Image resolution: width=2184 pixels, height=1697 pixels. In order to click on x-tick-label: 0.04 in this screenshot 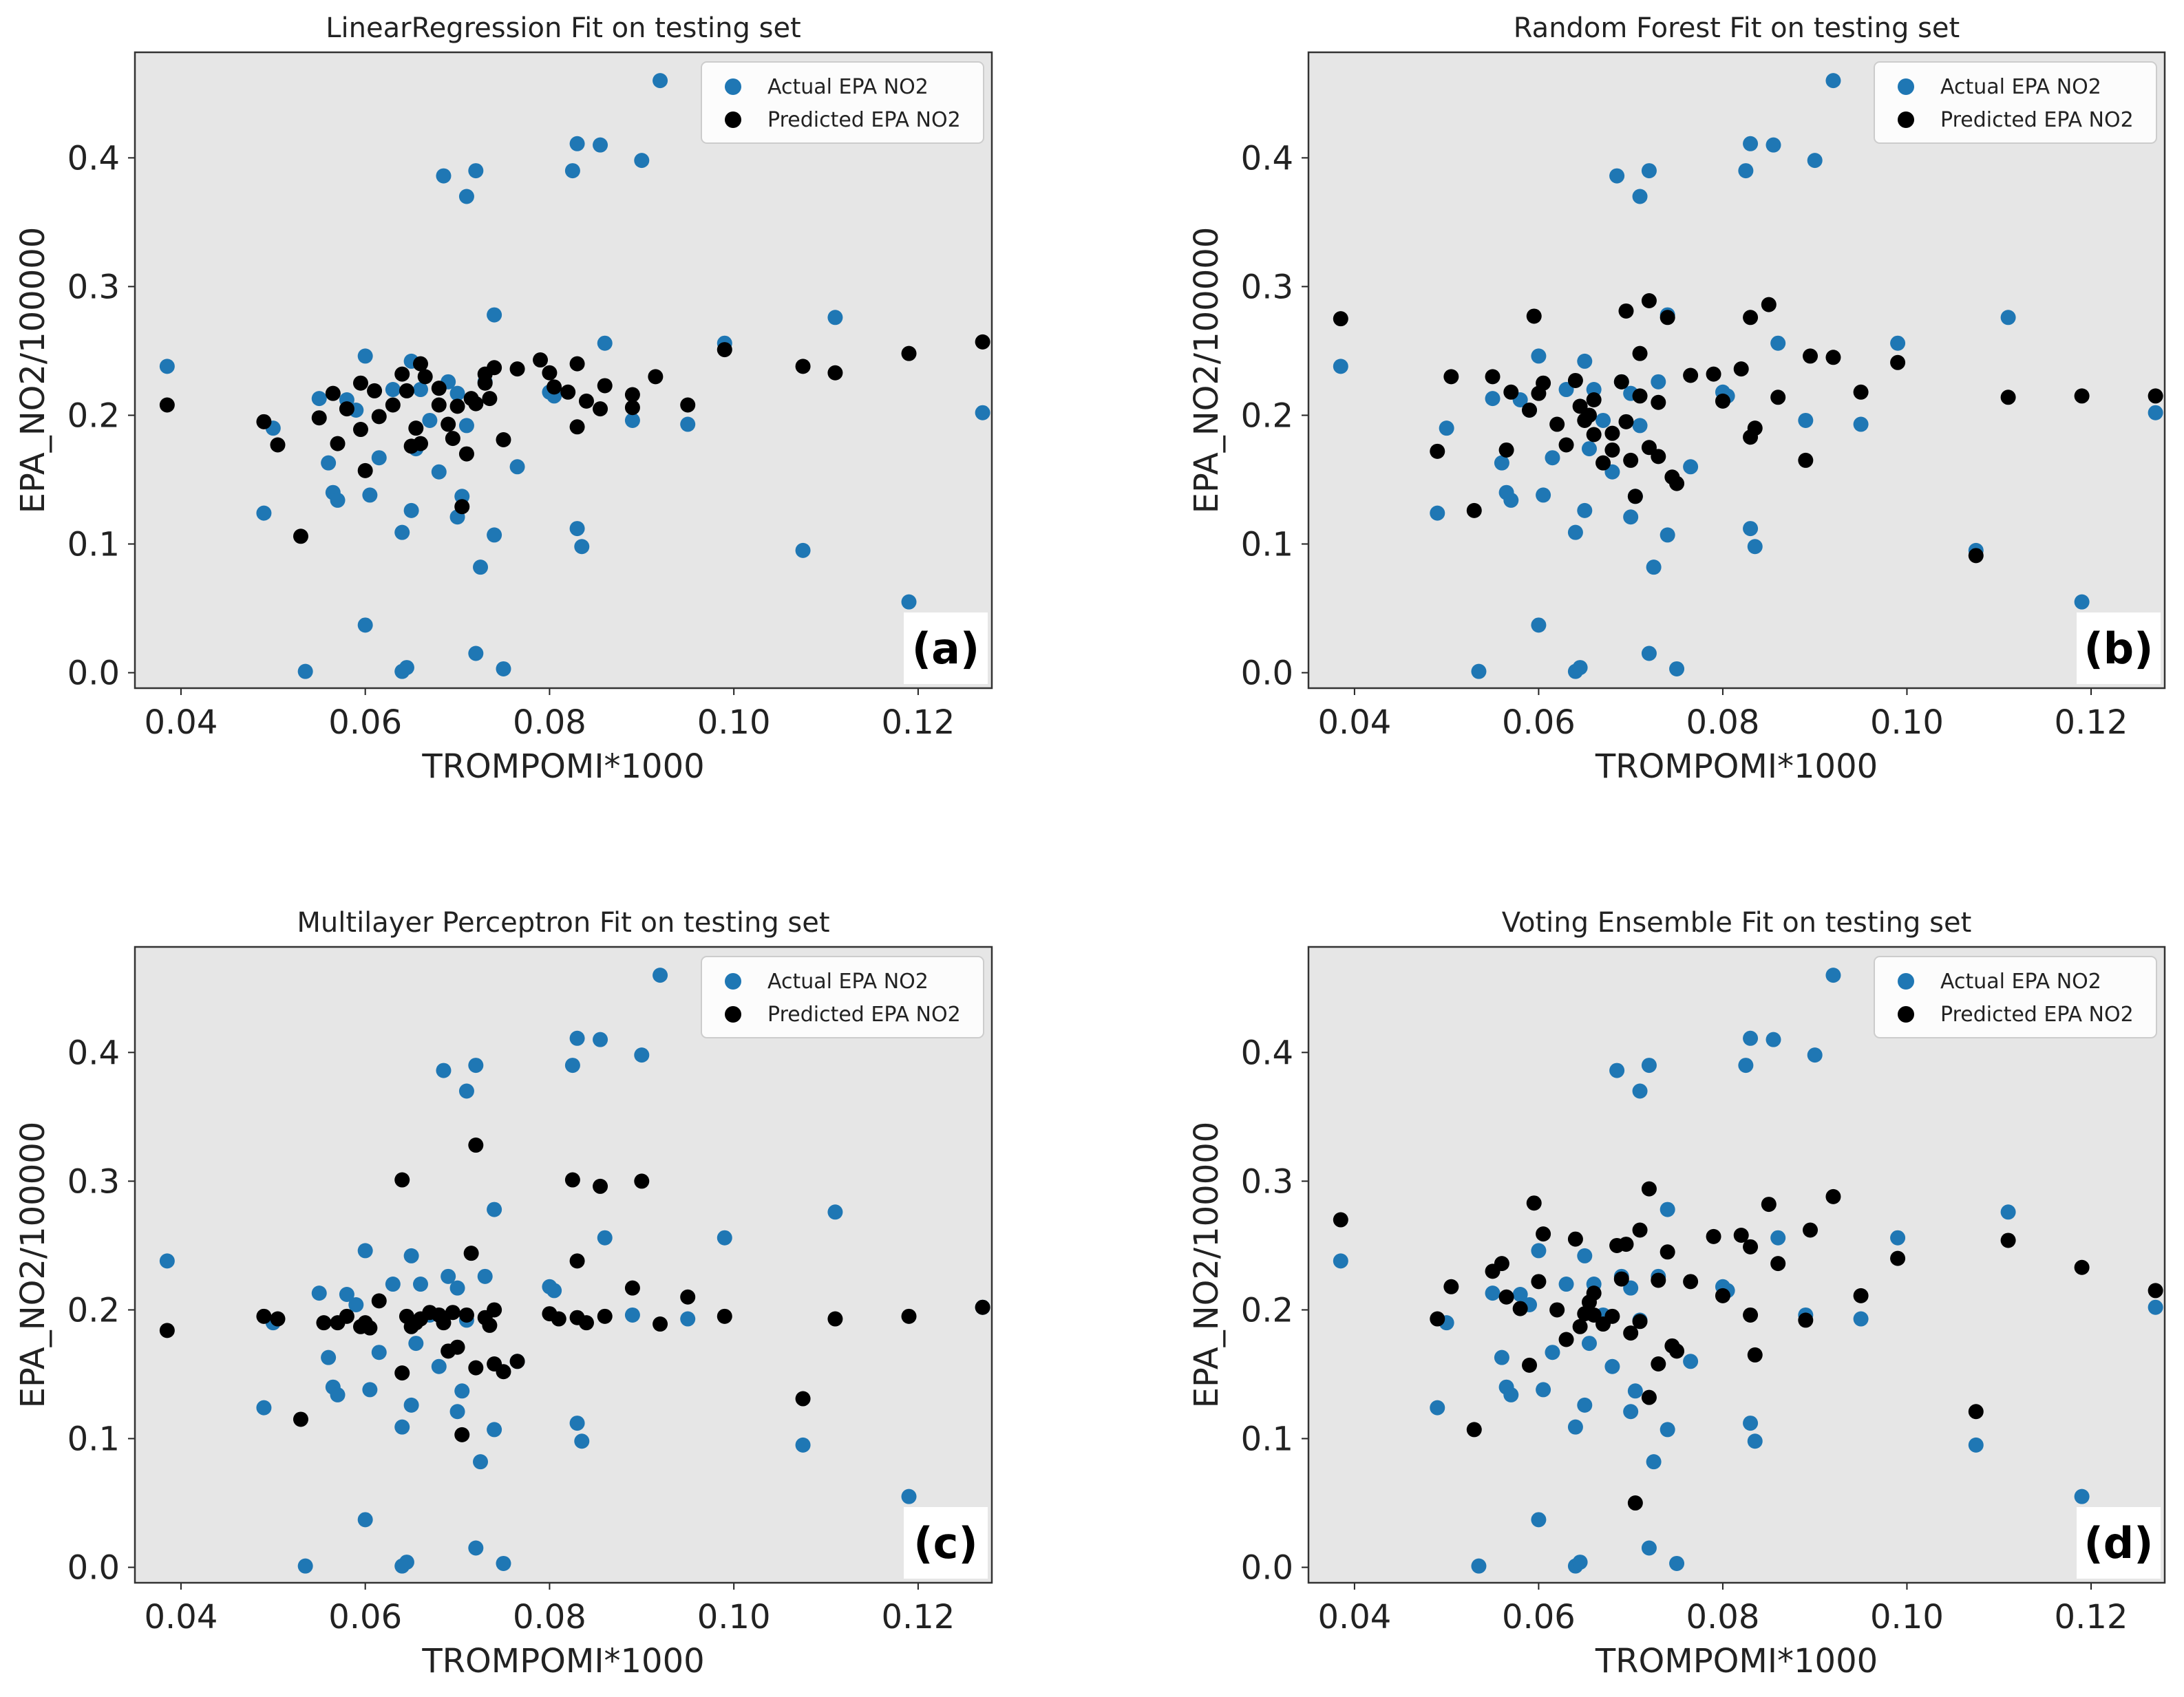, I will do `click(181, 1617)`.